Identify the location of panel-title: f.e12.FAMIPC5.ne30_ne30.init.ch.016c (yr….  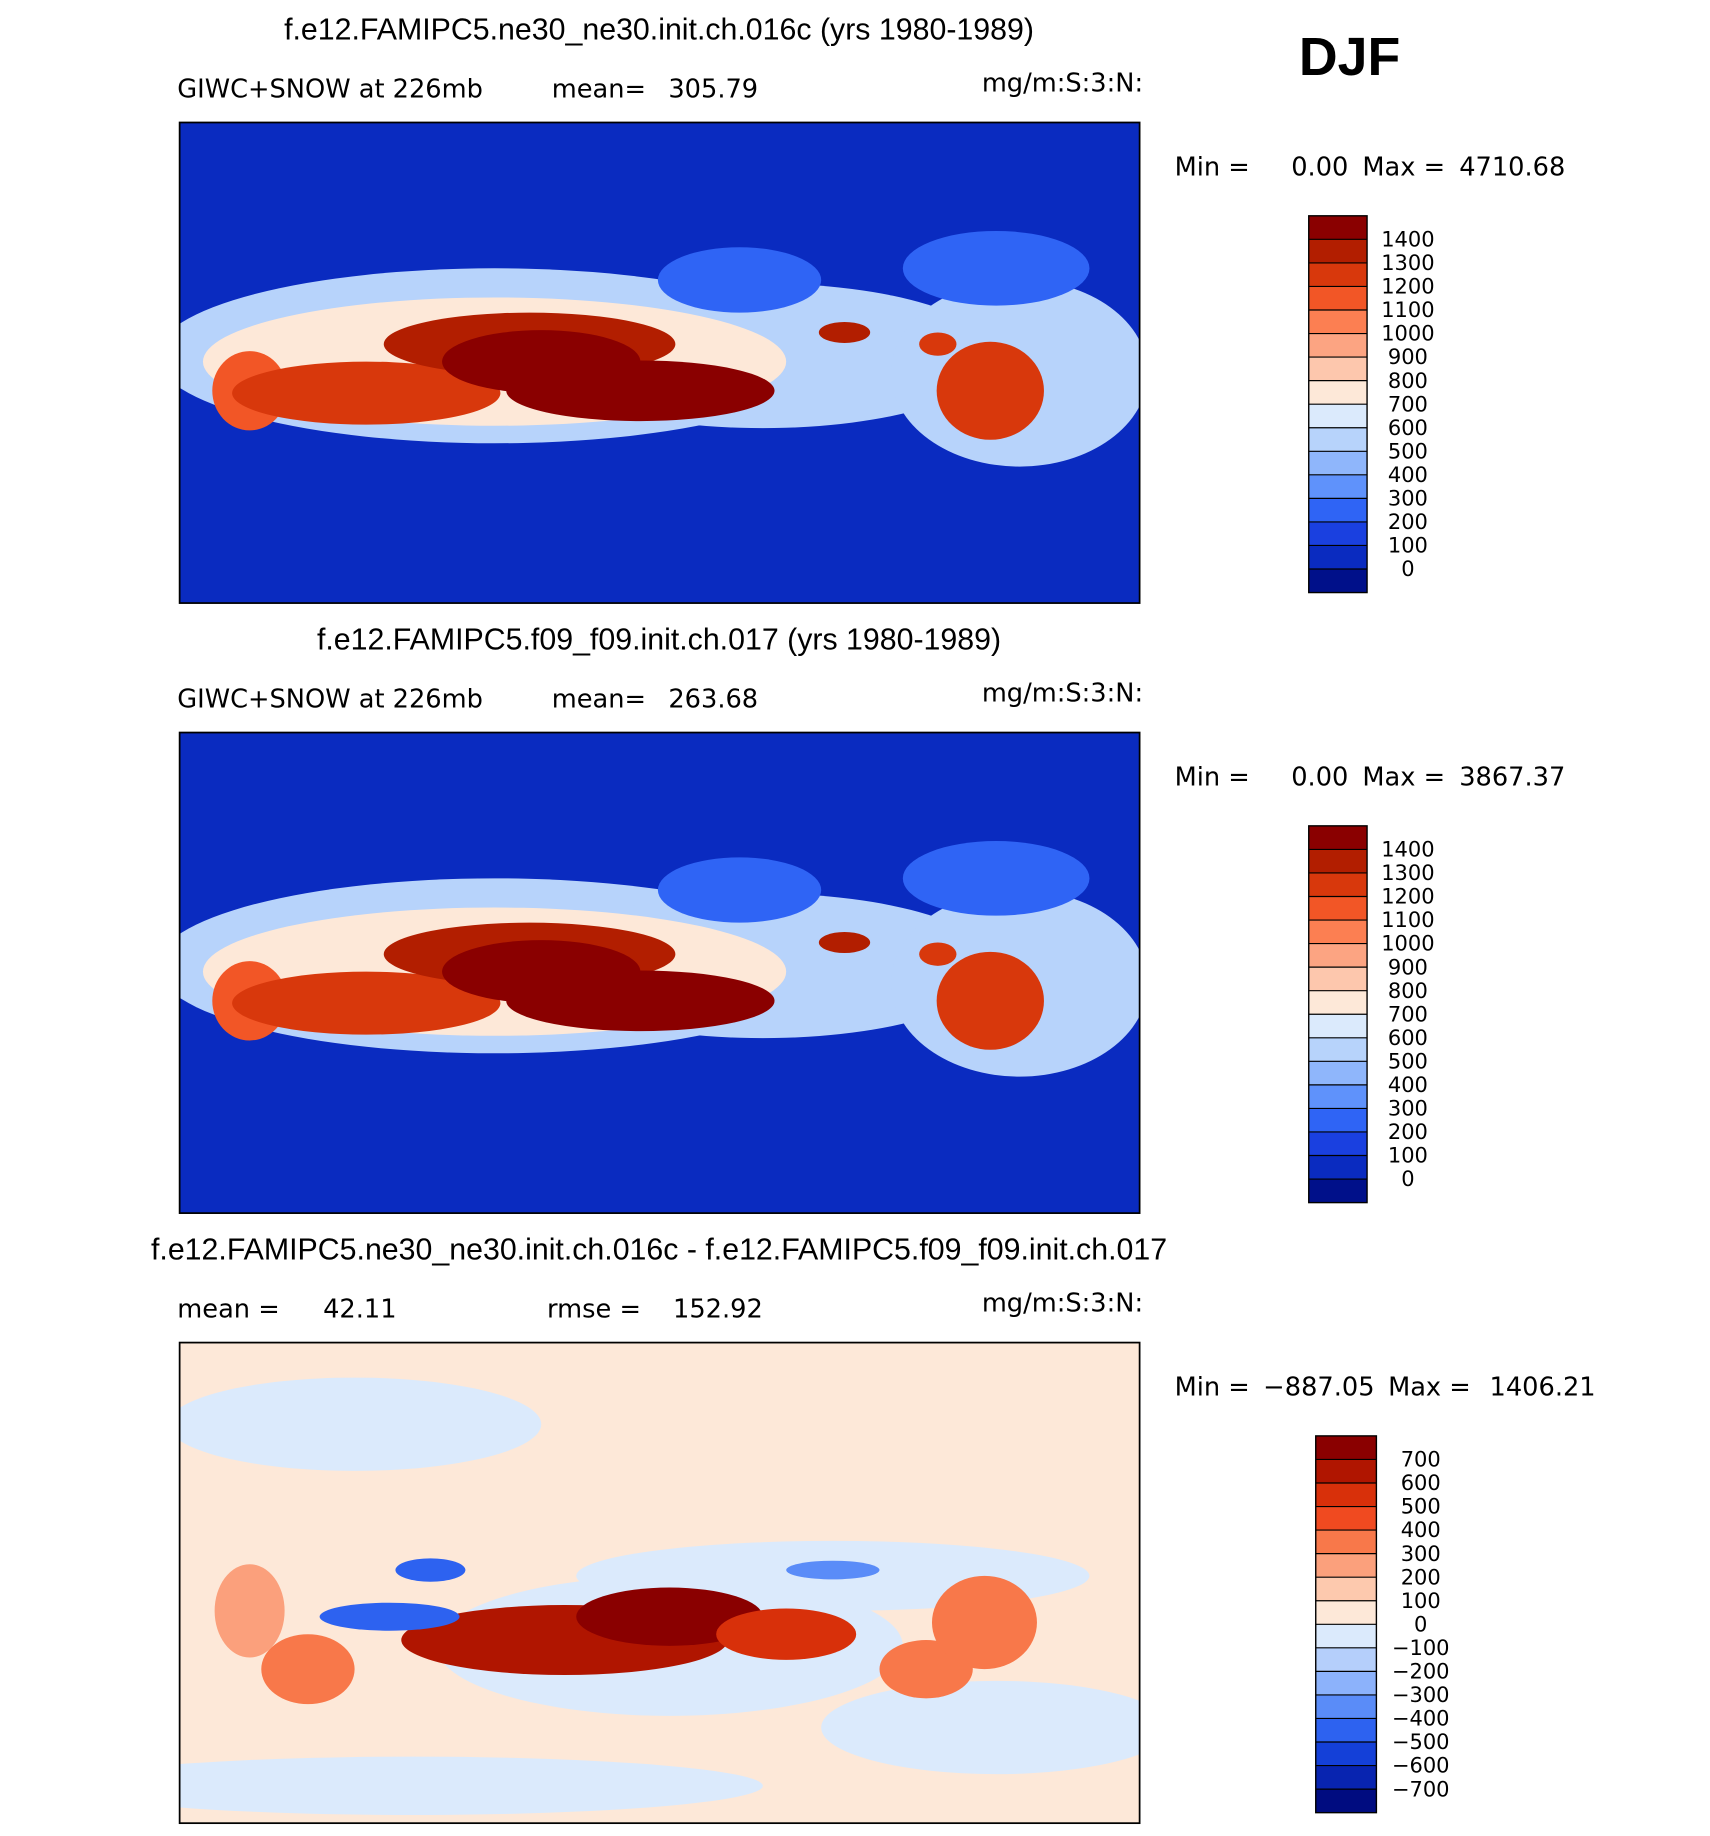
(659, 30).